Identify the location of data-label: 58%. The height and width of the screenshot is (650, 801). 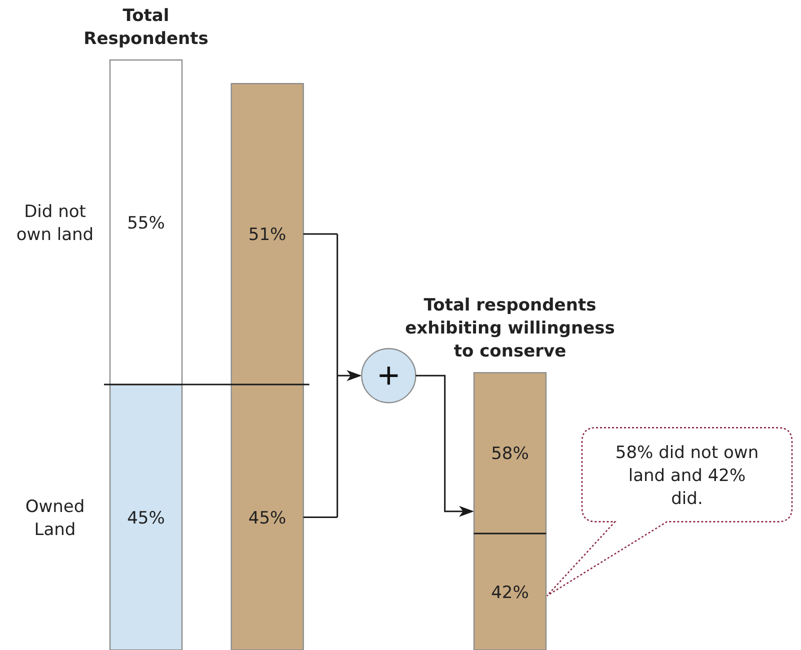
(510, 454).